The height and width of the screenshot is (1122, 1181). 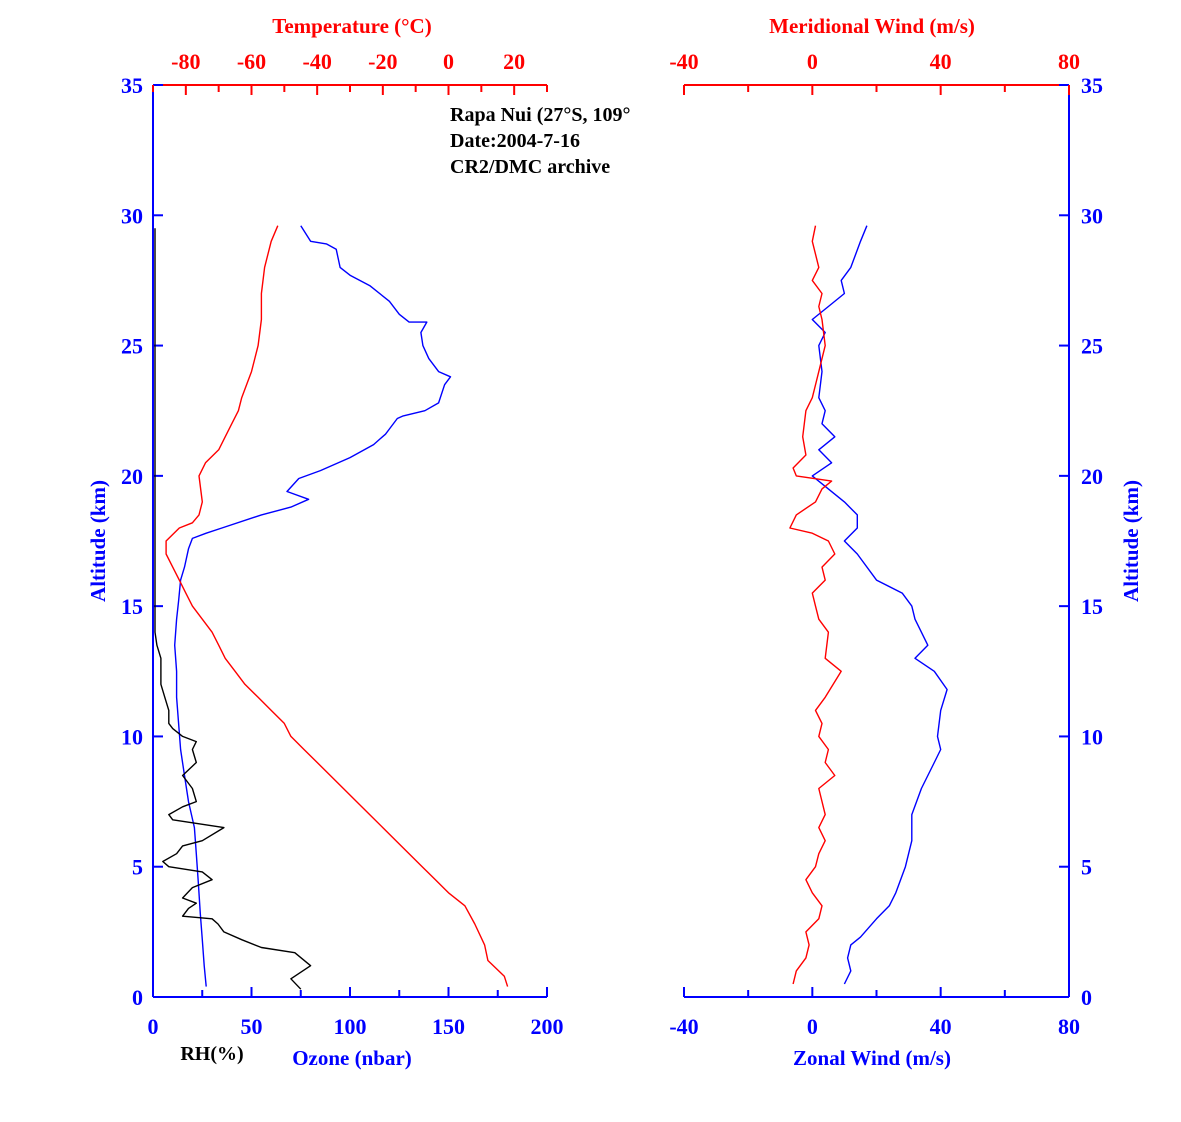 What do you see at coordinates (137, 867) in the screenshot?
I see `left-y-tick-label: 5` at bounding box center [137, 867].